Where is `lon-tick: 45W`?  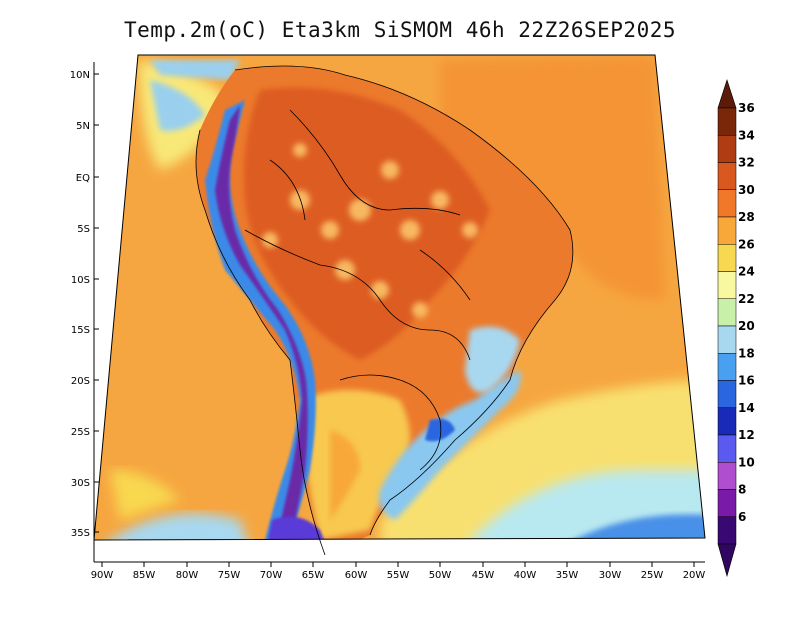 lon-tick: 45W is located at coordinates (483, 571).